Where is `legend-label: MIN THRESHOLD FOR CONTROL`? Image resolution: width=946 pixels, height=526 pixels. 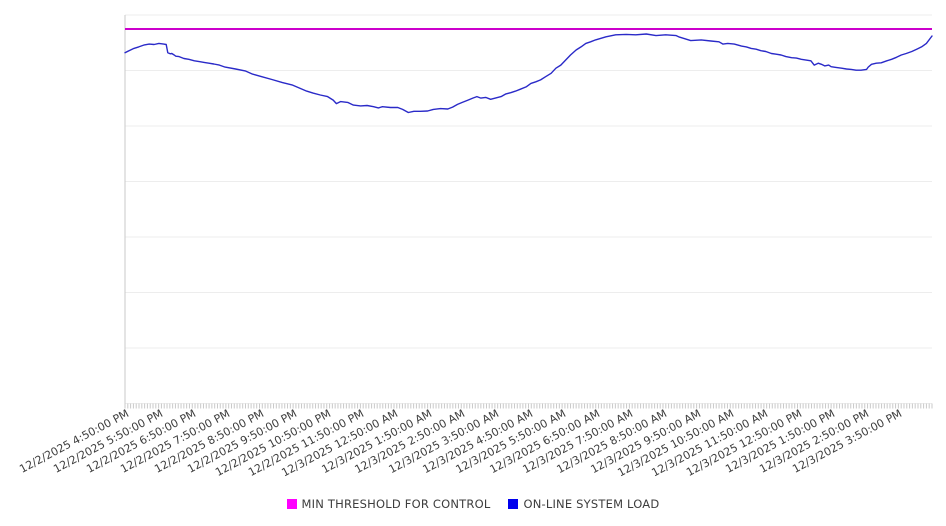
legend-label: MIN THRESHOLD FOR CONTROL is located at coordinates (396, 504).